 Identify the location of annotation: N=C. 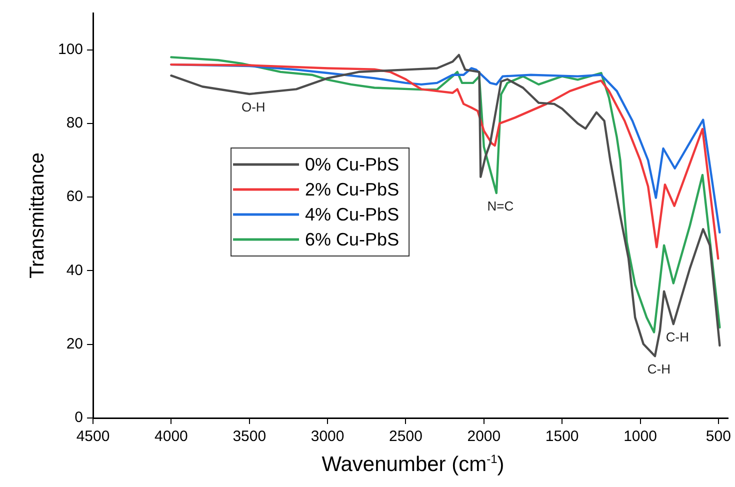
(500, 206).